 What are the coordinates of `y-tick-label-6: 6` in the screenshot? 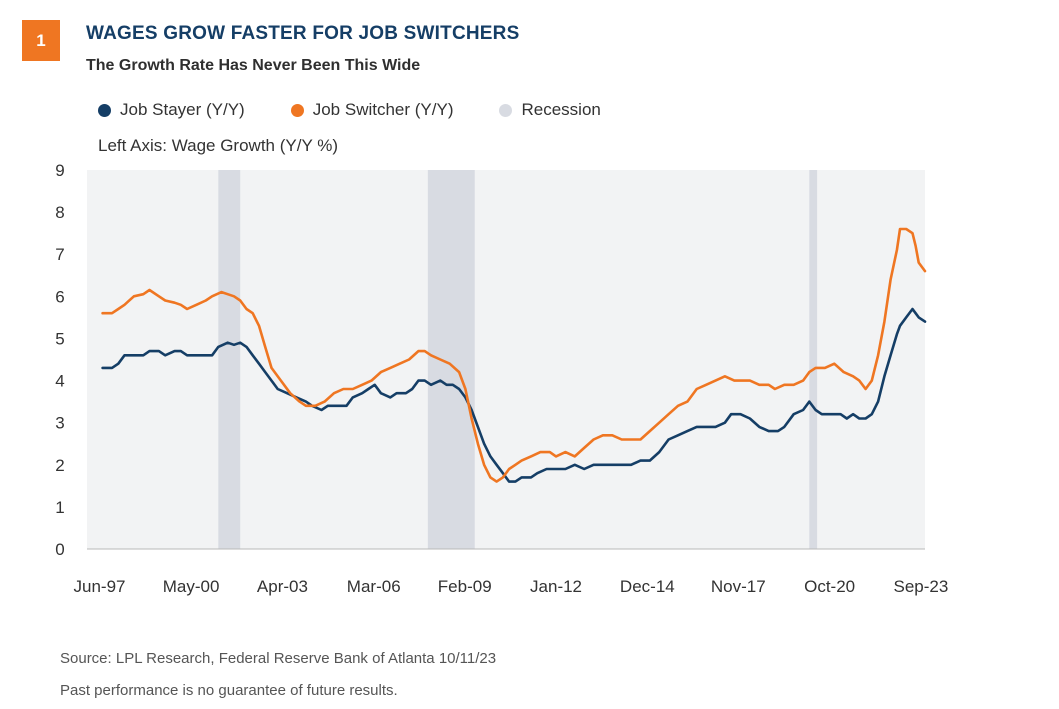 It's located at (59, 296).